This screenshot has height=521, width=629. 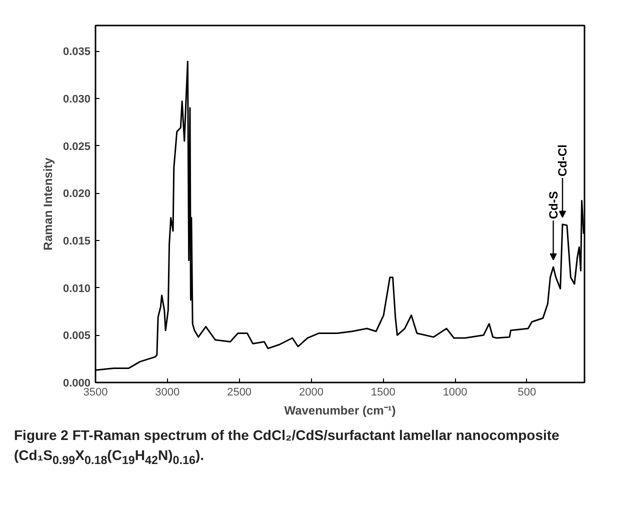 What do you see at coordinates (76, 384) in the screenshot?
I see `y-tick-label: 0.000` at bounding box center [76, 384].